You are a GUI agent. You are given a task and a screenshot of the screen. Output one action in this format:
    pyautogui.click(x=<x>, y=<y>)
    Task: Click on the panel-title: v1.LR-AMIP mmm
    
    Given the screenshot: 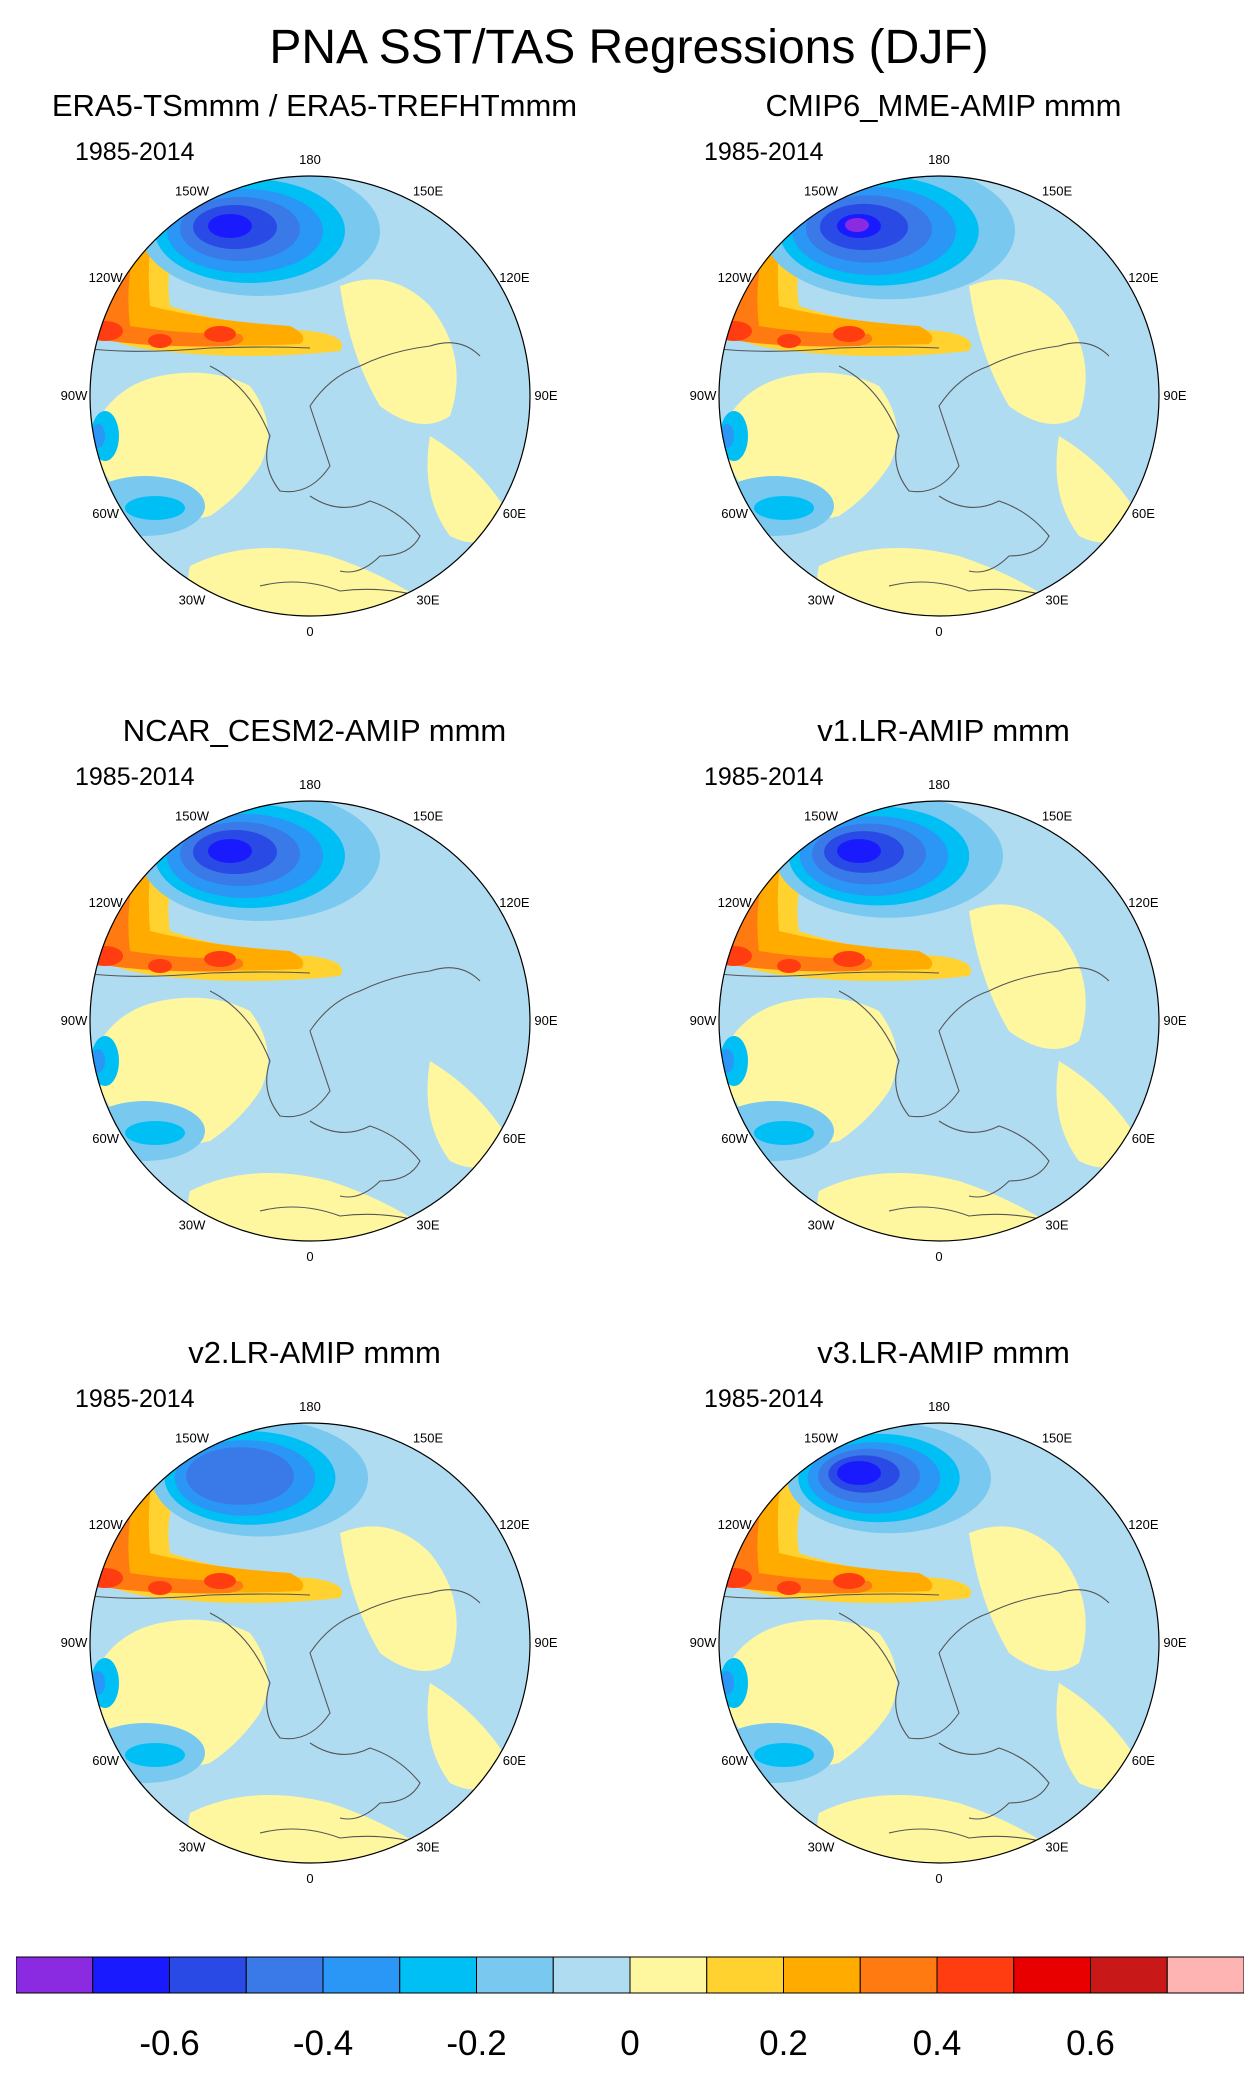 What is the action you would take?
    pyautogui.click(x=943, y=730)
    